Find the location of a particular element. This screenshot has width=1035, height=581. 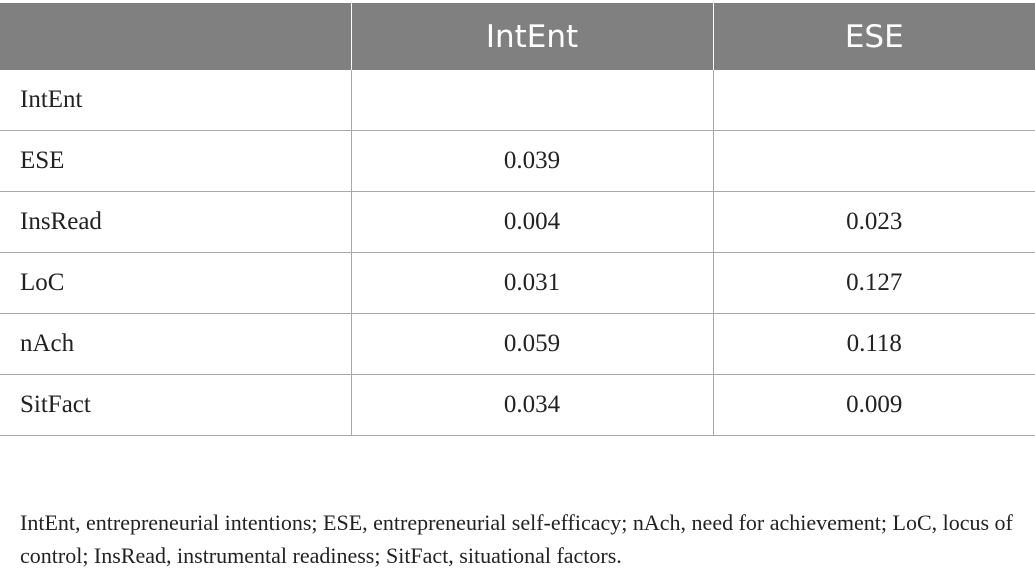

cell-intent-value: 0.034 is located at coordinates (531, 405).